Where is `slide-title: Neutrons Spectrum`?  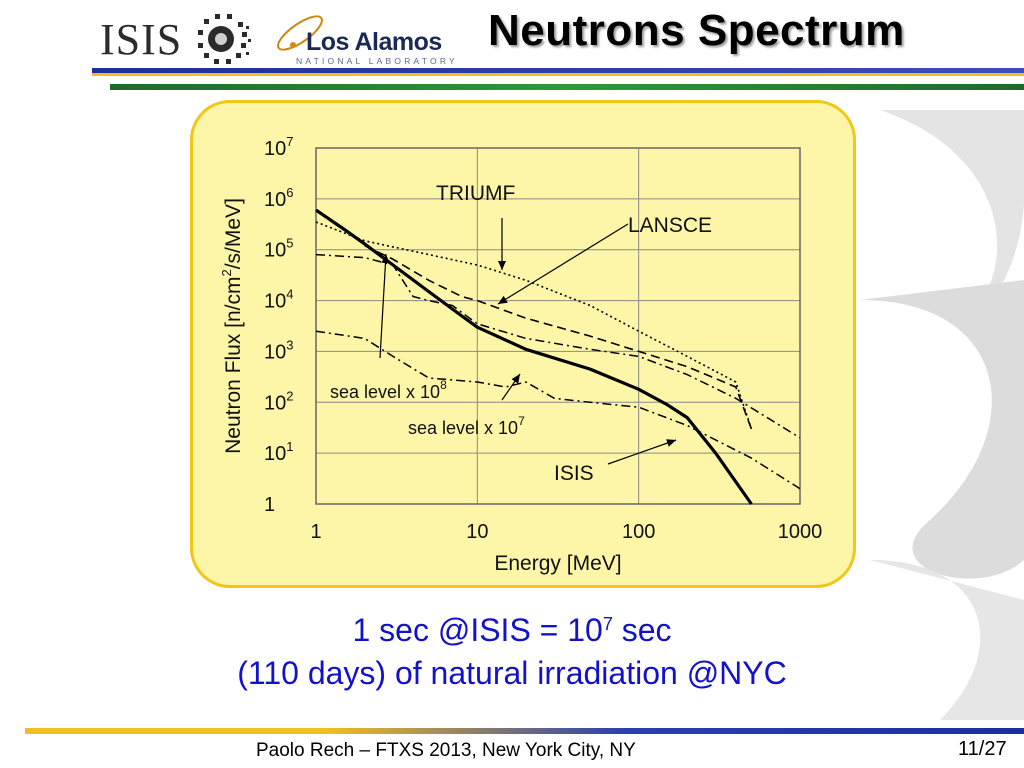 slide-title: Neutrons Spectrum is located at coordinates (696, 30).